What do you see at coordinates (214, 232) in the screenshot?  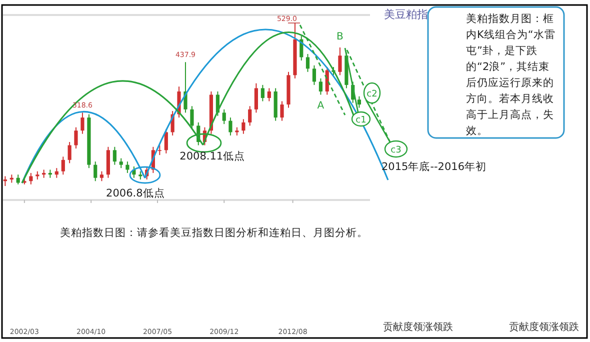 I see `text: 美粕指数日图：请参看美豆指数日图分析和连粕日、月图分析。` at bounding box center [214, 232].